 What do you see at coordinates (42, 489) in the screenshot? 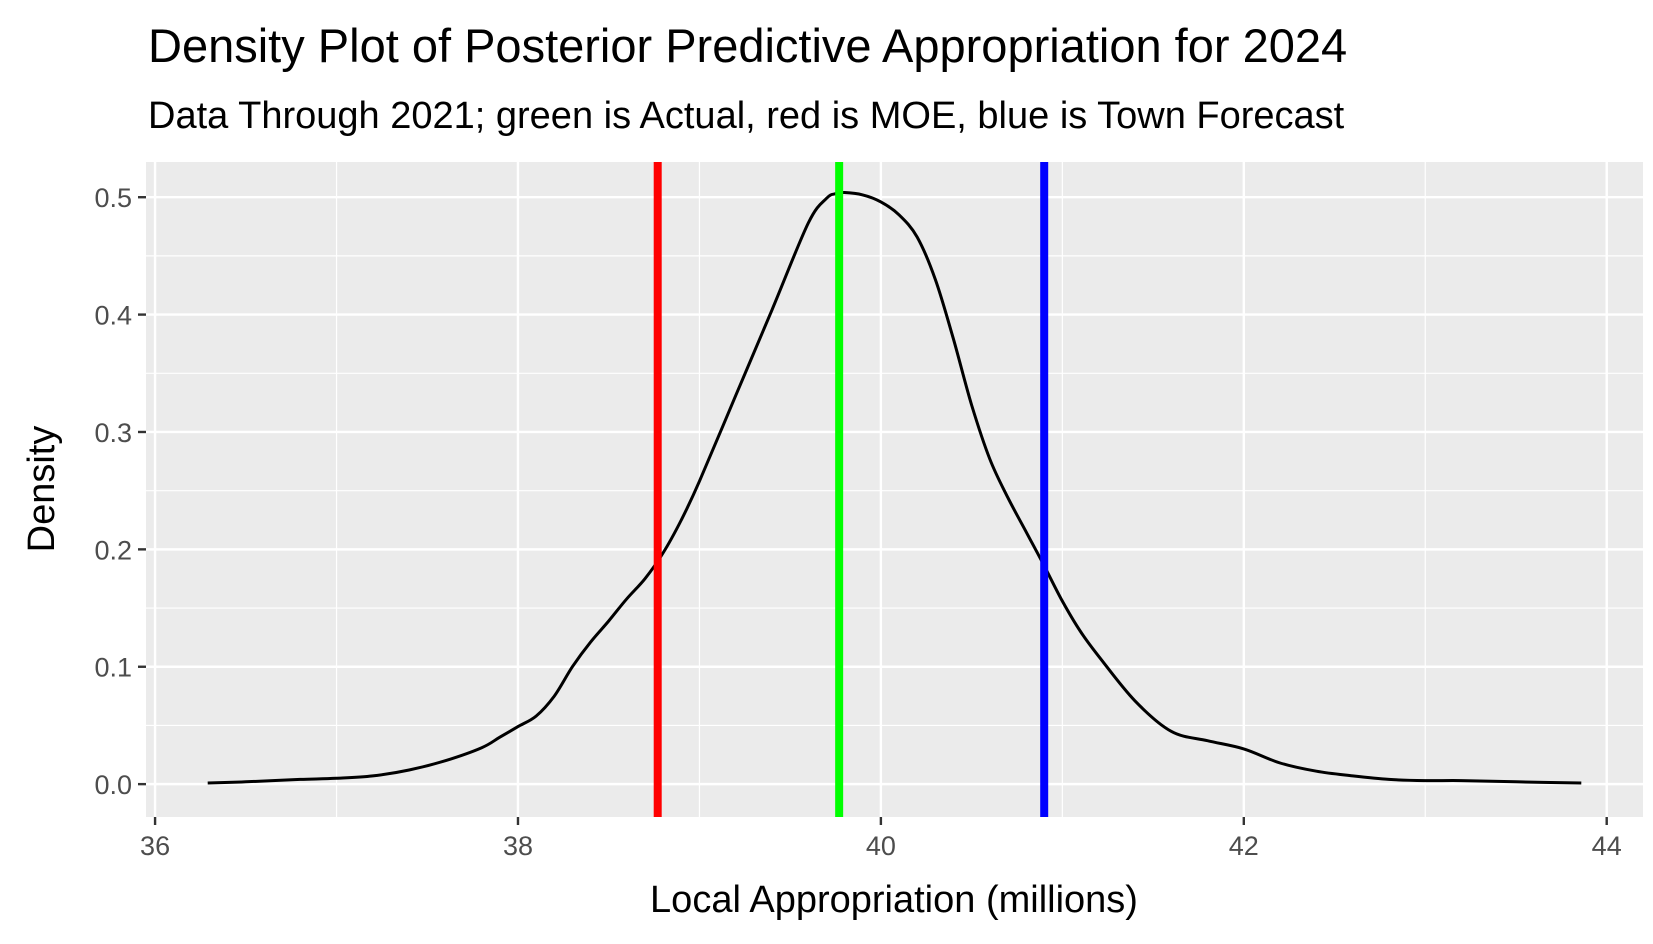
I see `y-axis-title: Density` at bounding box center [42, 489].